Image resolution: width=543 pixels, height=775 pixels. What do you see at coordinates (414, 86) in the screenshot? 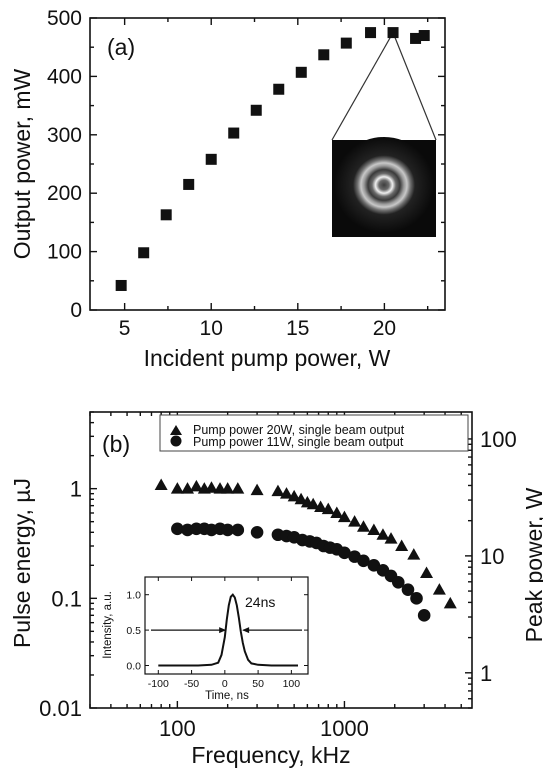
I see `inset-pointer-right` at bounding box center [414, 86].